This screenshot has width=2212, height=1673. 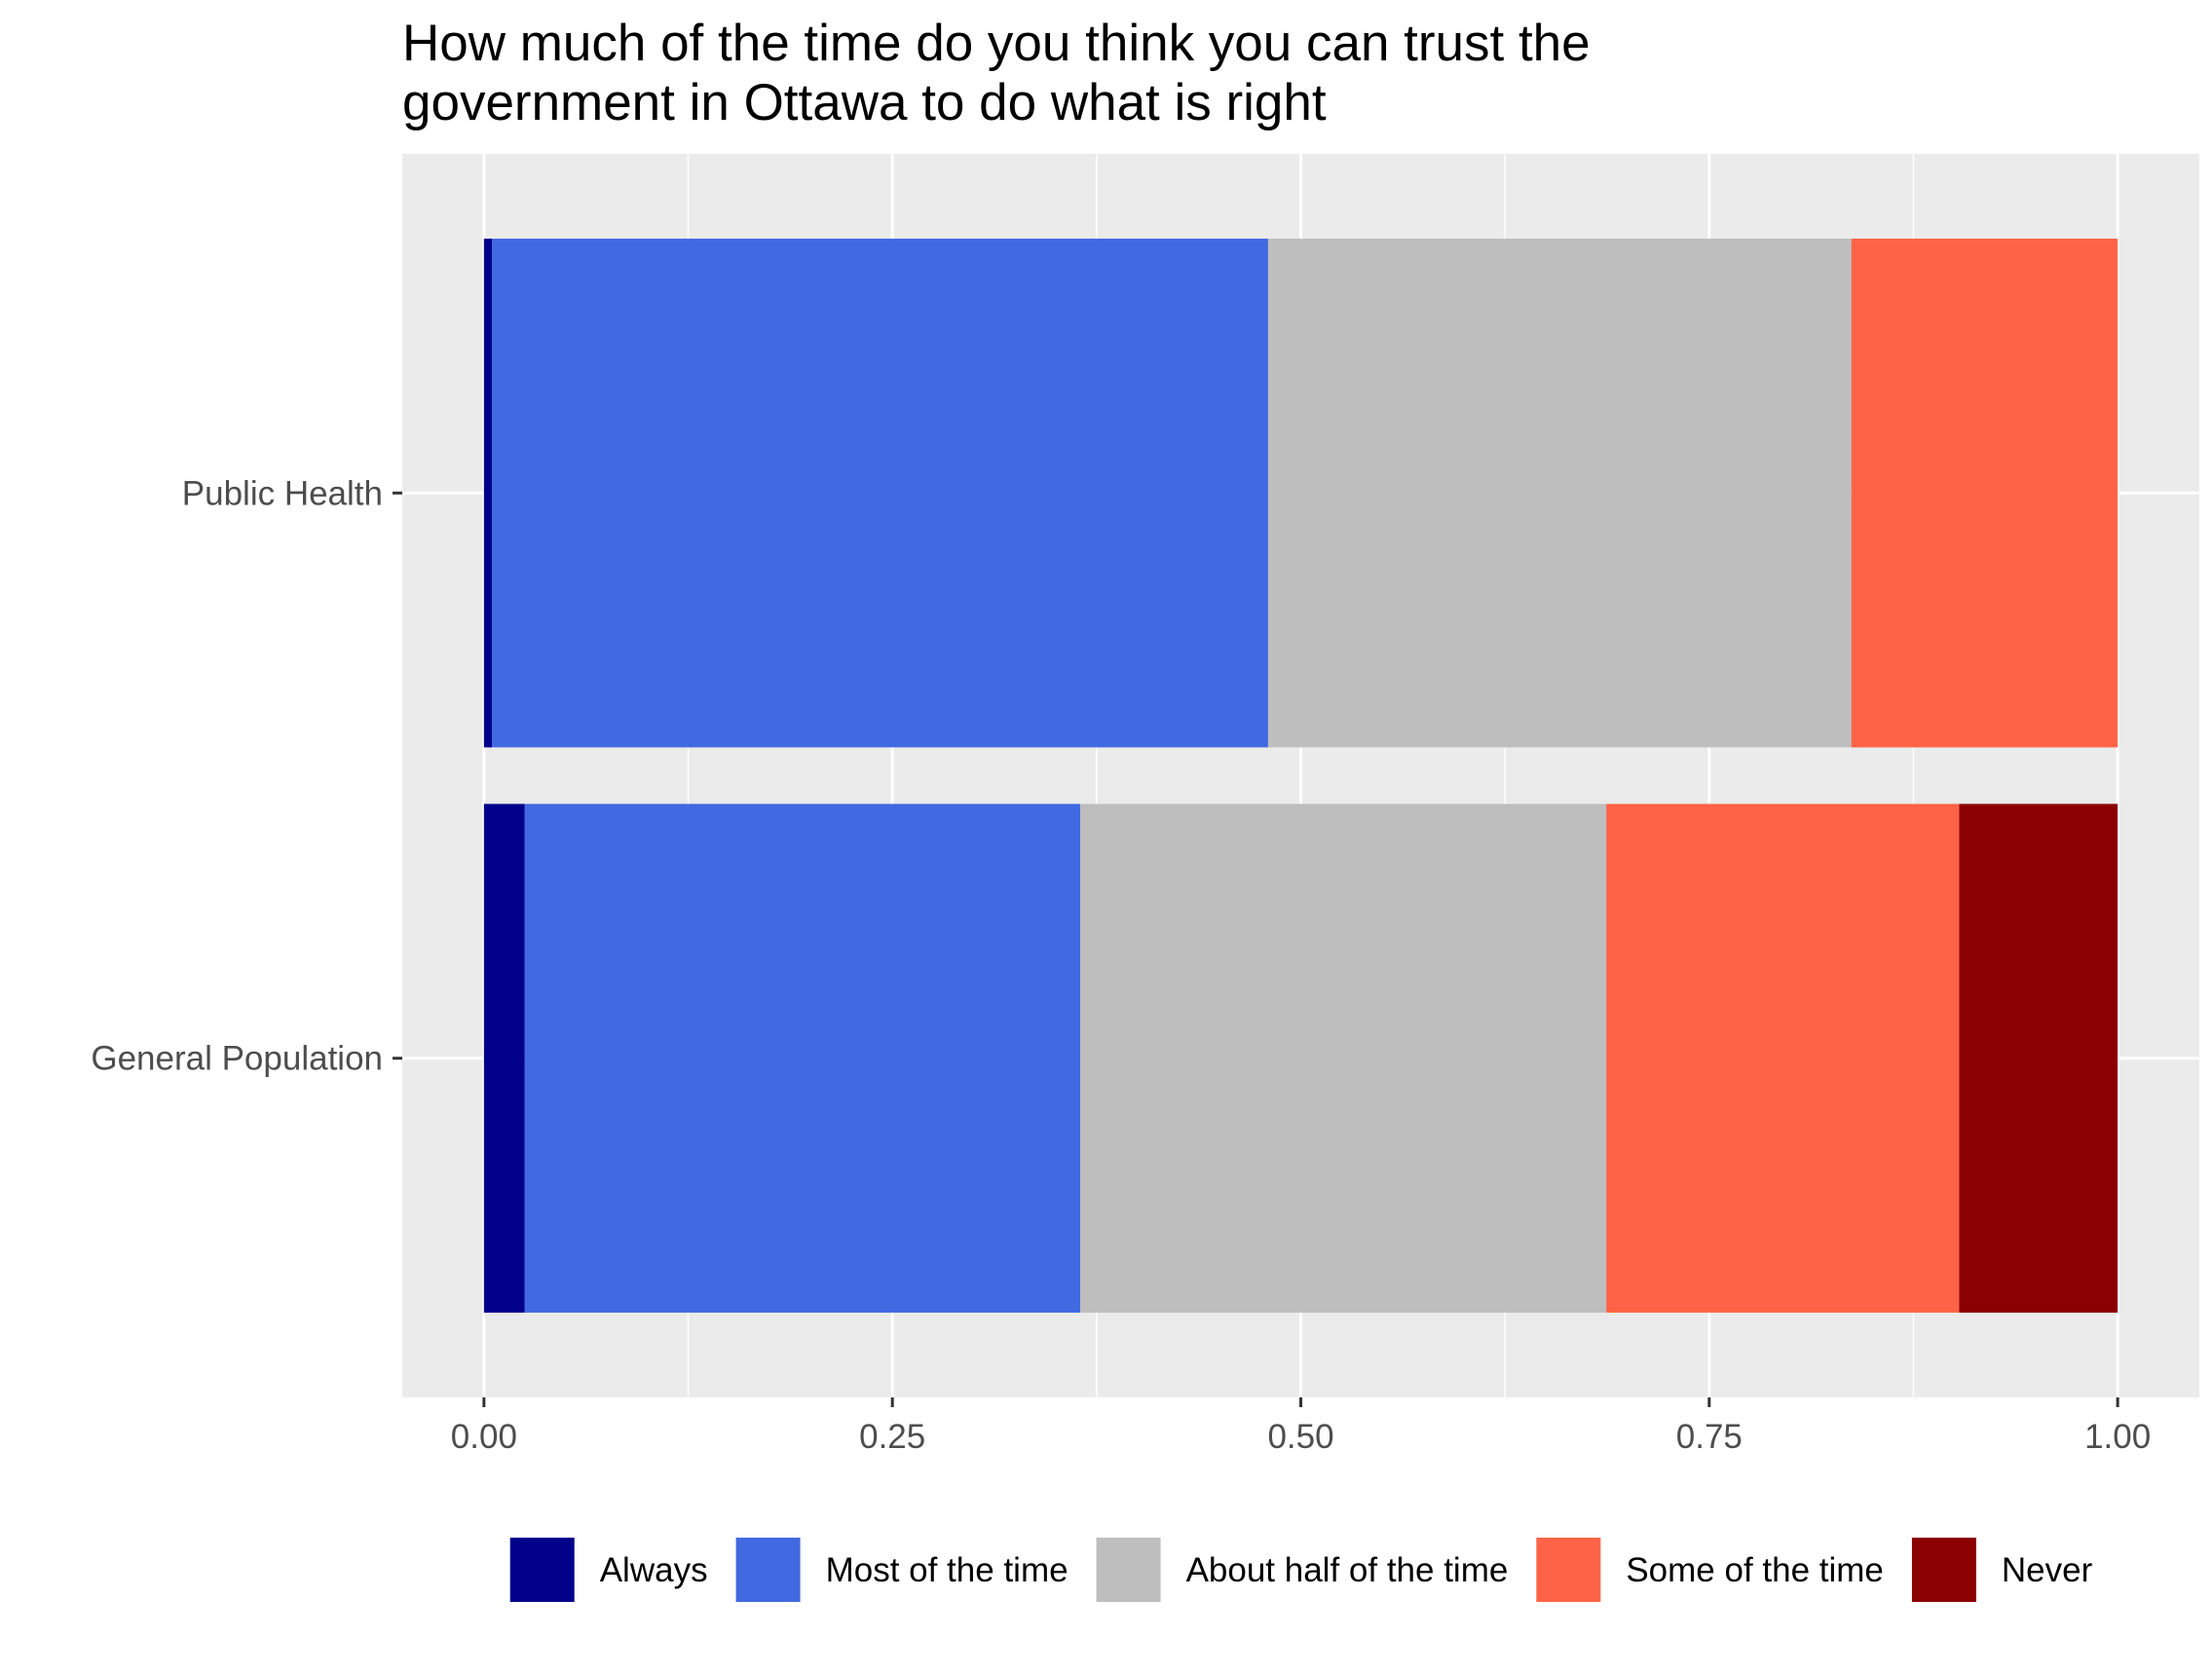 I want to click on y-tick-label: General Population, so click(x=237, y=1059).